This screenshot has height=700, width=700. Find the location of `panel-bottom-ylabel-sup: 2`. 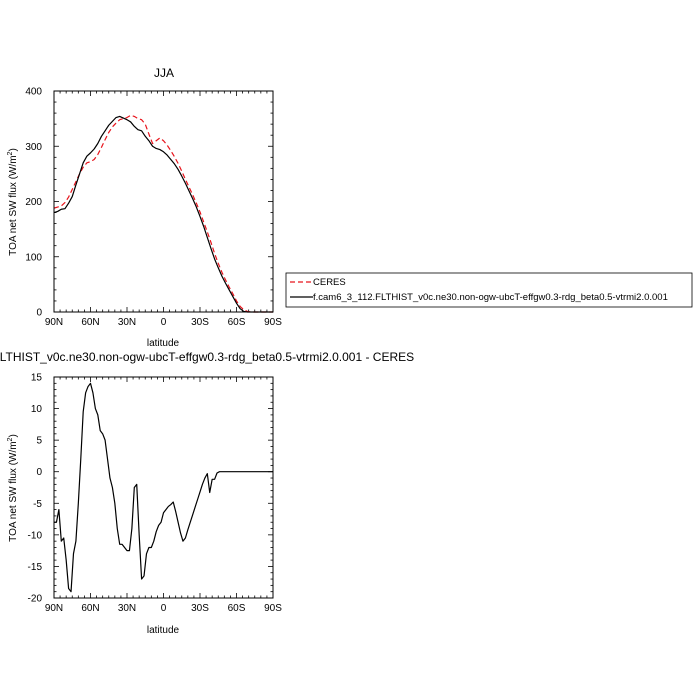

panel-bottom-ylabel-sup: 2 is located at coordinates (10, 439).